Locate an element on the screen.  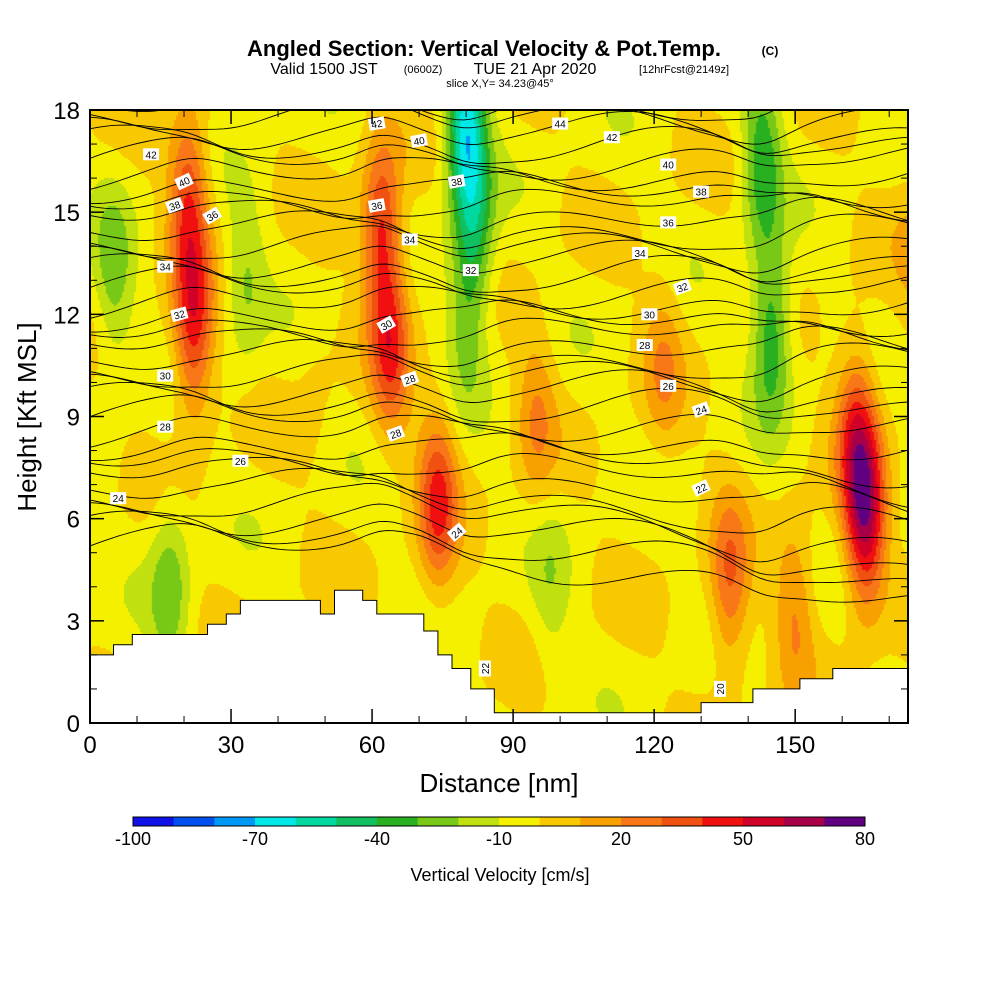
contour-label: 28 is located at coordinates (396, 433).